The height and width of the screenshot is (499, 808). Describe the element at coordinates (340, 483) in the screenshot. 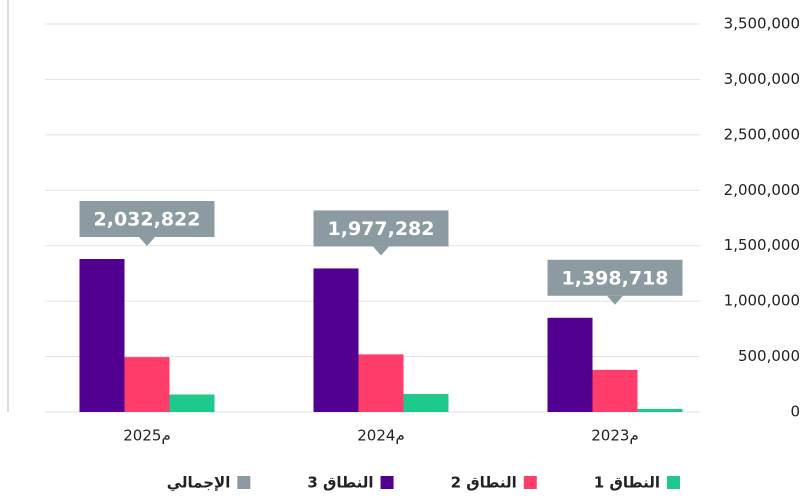

I see `legend-label: النطاق 3` at that location.